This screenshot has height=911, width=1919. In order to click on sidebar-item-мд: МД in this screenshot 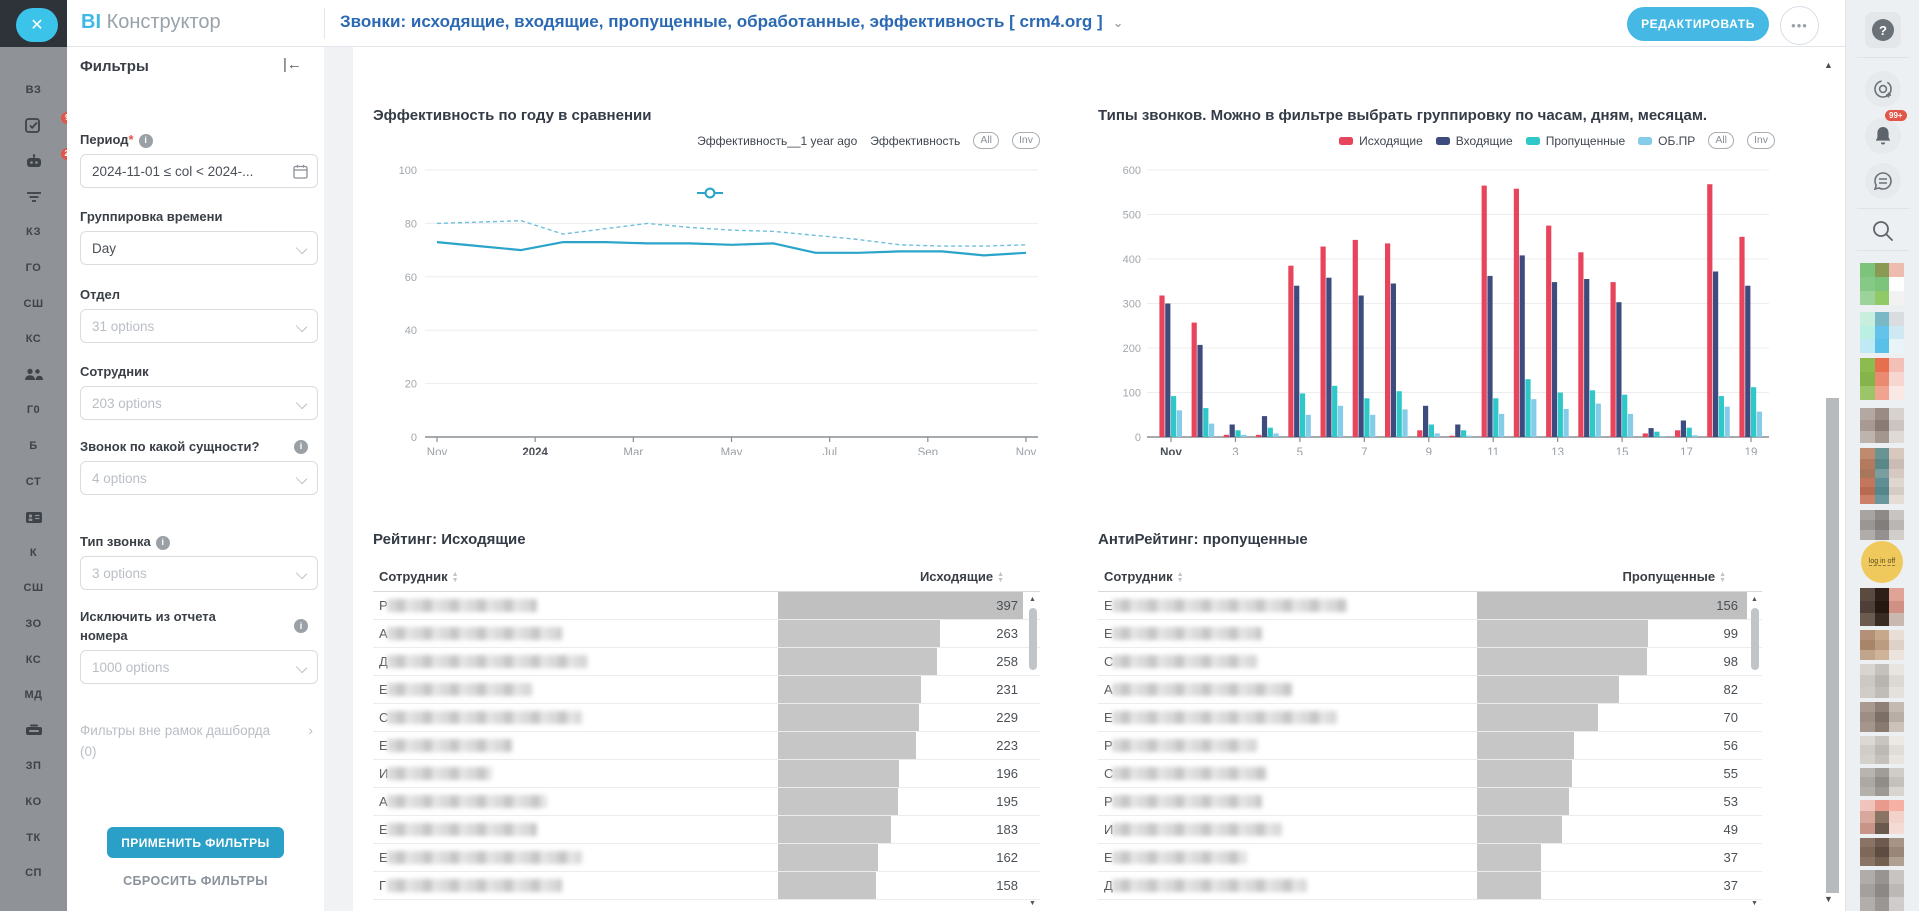, I will do `click(33, 695)`.